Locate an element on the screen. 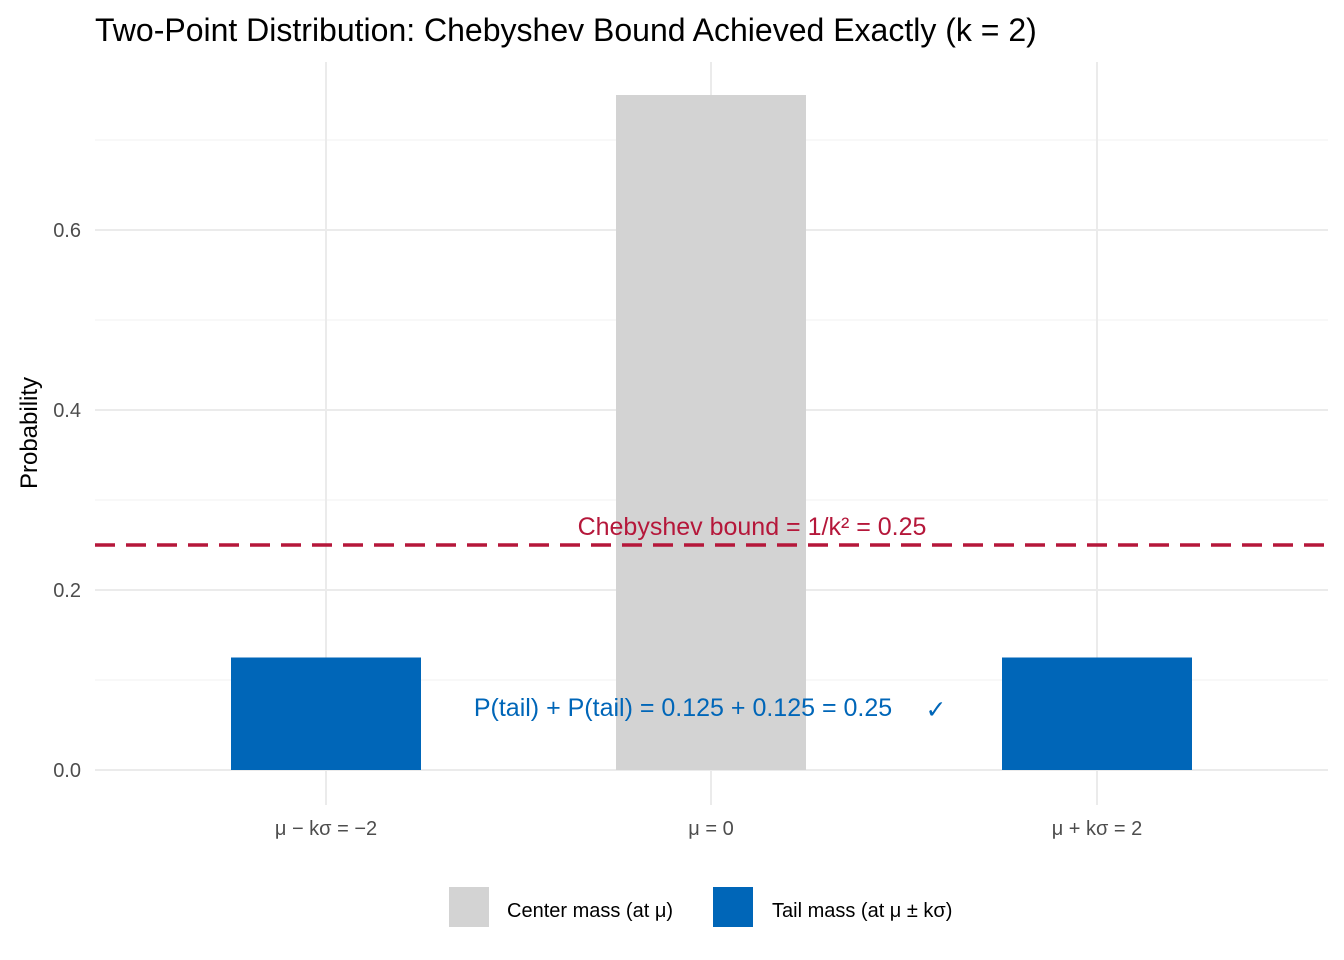  legend-label-tail: Tail mass (at μ ± kσ) is located at coordinates (862, 911).